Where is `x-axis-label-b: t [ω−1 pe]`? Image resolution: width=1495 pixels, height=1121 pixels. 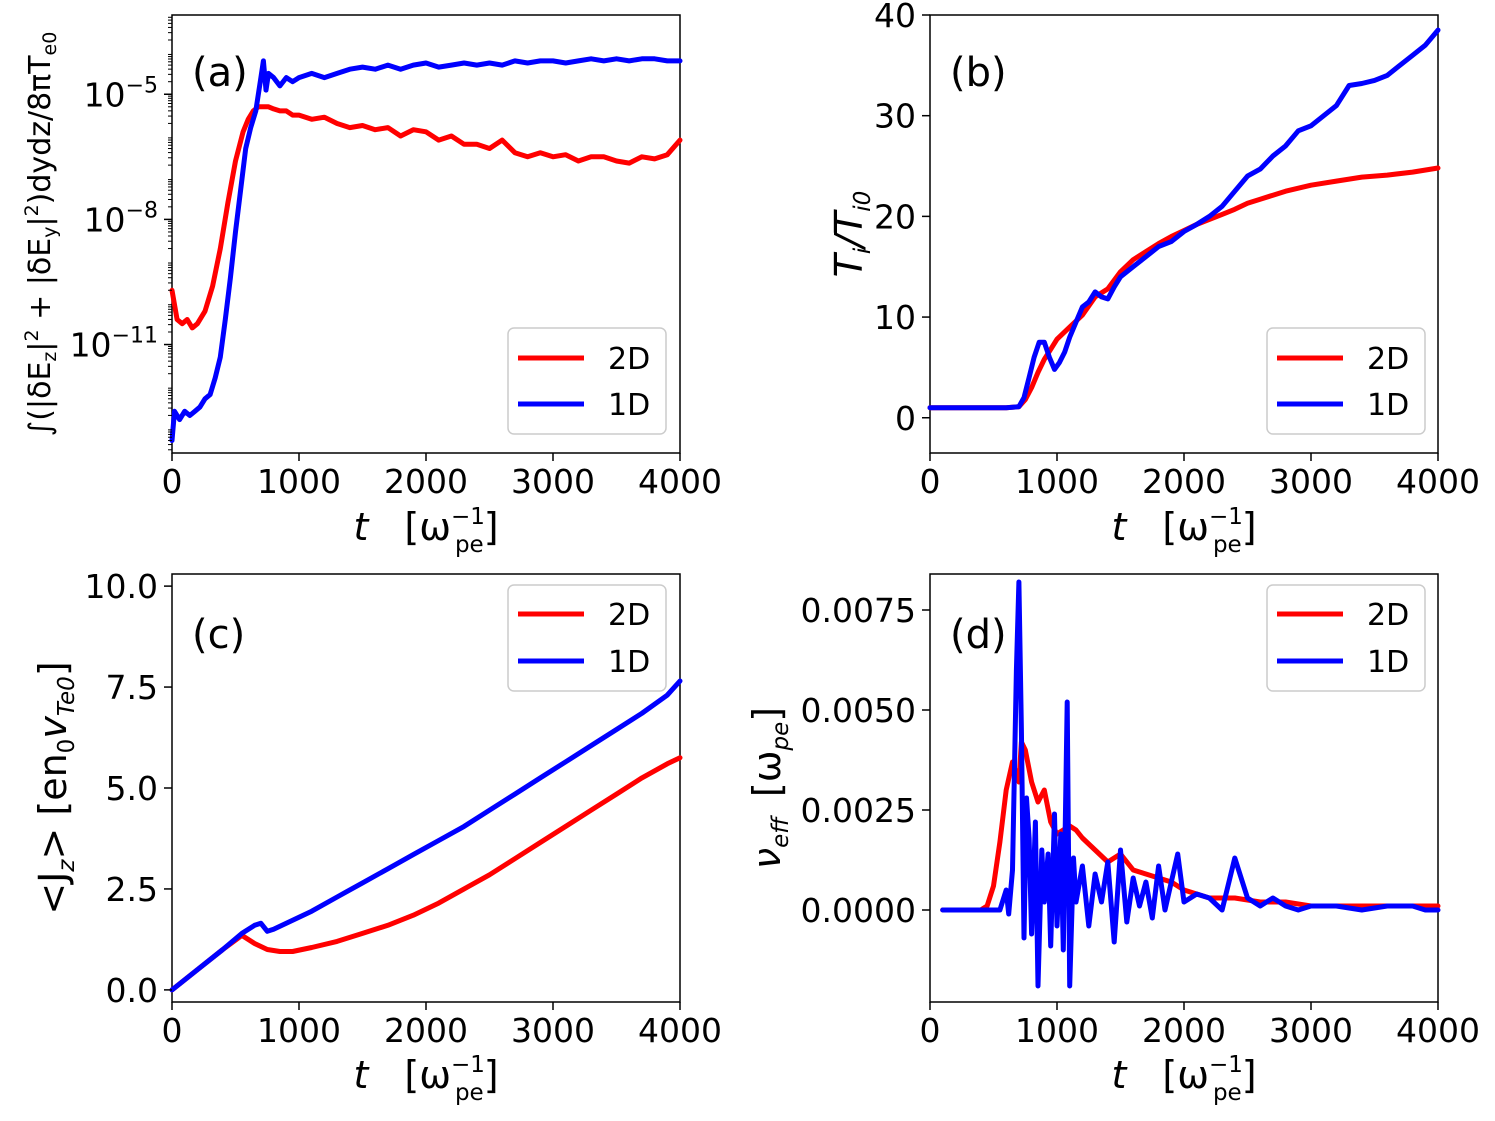
x-axis-label-b: t [ω−1 pe] is located at coordinates (1183, 531).